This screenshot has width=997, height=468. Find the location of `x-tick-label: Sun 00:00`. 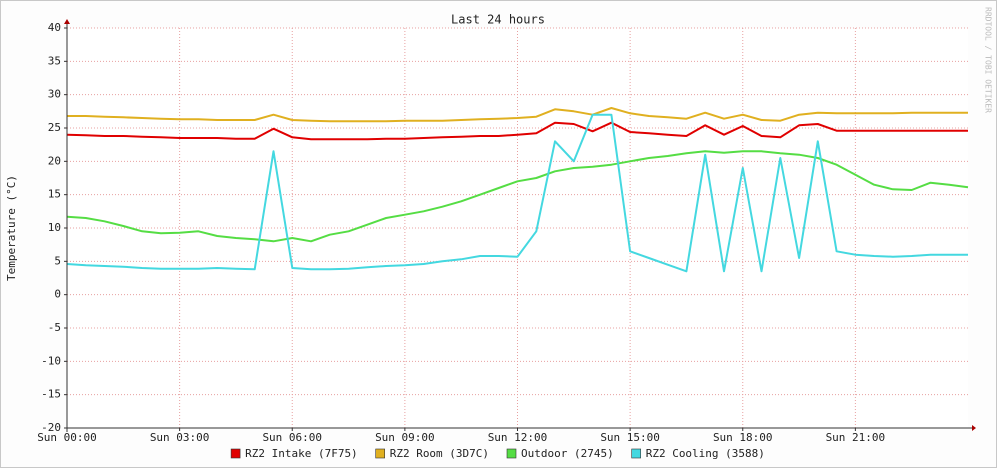

x-tick-label: Sun 00:00 is located at coordinates (67, 437).